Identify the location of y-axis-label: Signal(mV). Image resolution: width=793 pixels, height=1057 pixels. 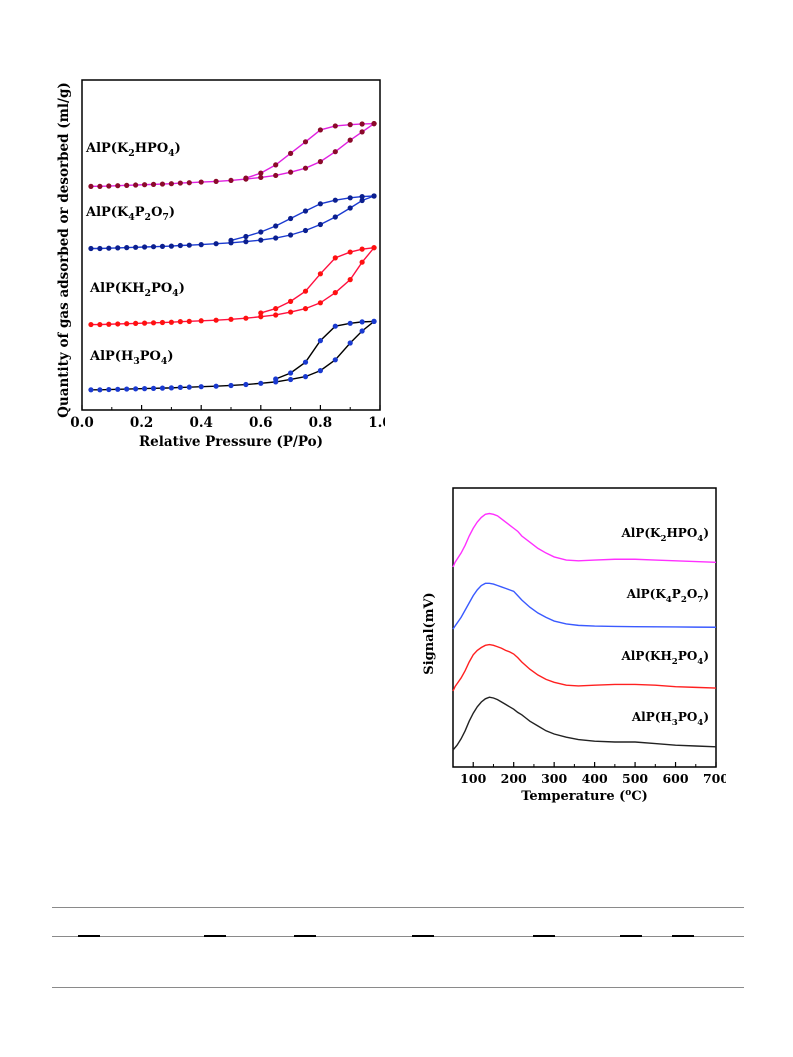
(429, 633).